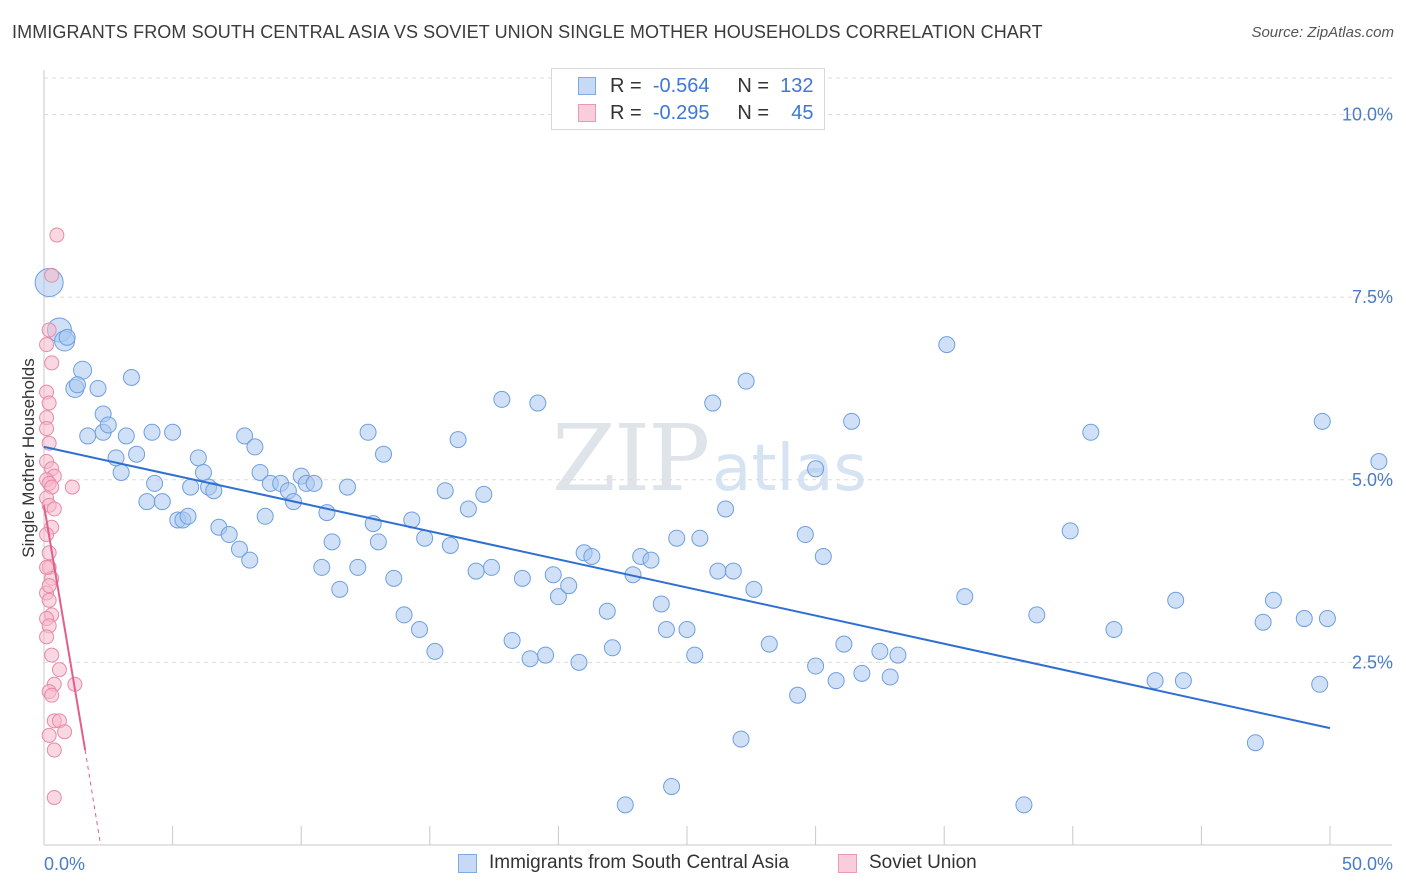  I want to click on correlation-legend: R = -0.564 N = 132 R = -0.295 N = 45, so click(688, 99).